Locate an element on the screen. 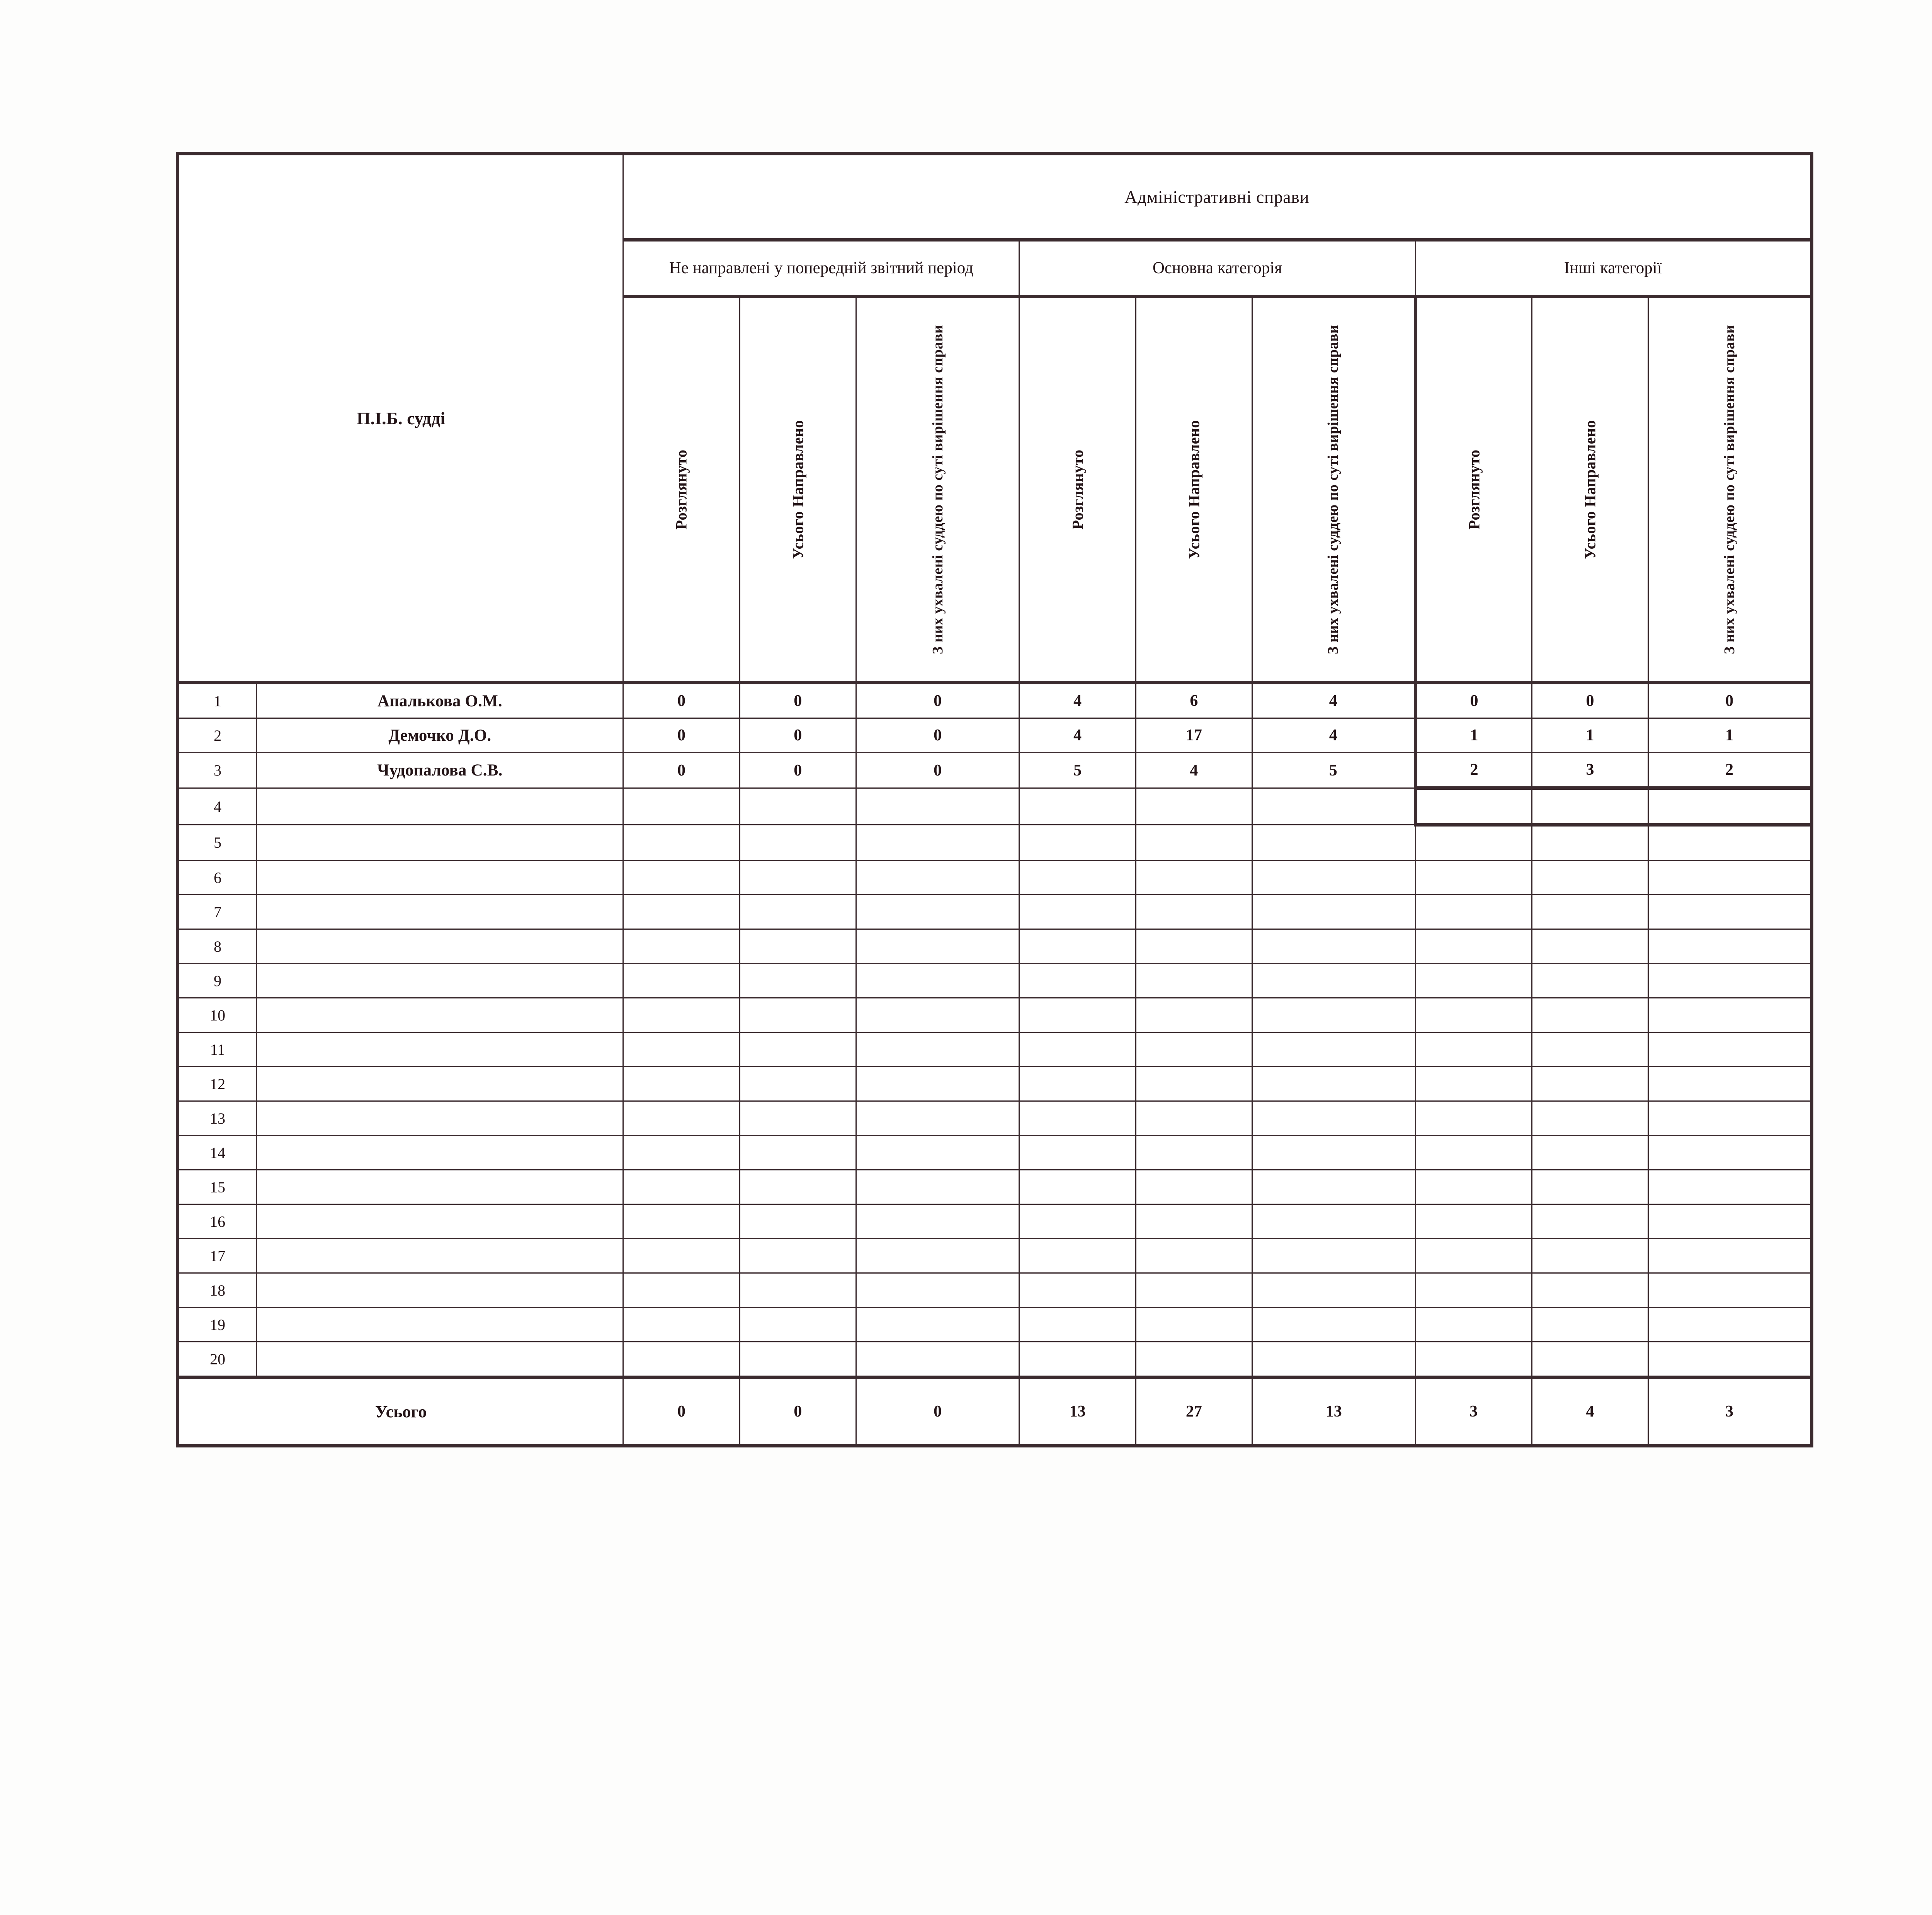 The image size is (1932, 1915). row-index-cell: 15 is located at coordinates (216, 1187).